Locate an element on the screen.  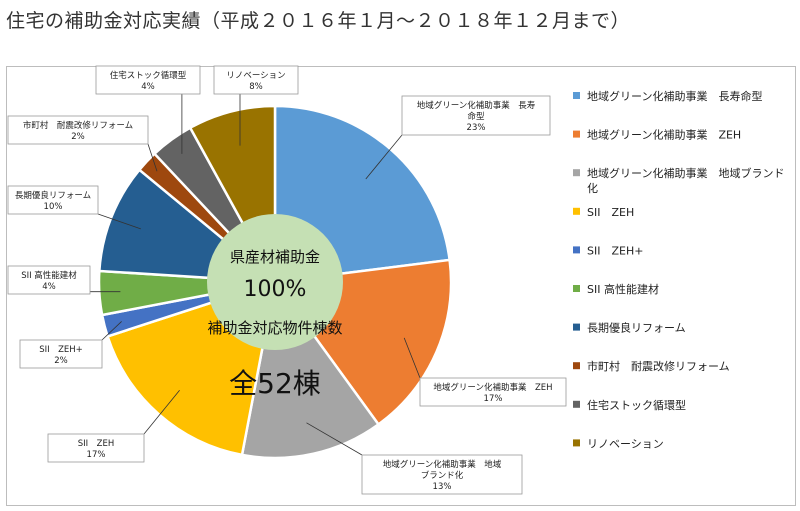
center-percent: 100% is located at coordinates (275, 289).